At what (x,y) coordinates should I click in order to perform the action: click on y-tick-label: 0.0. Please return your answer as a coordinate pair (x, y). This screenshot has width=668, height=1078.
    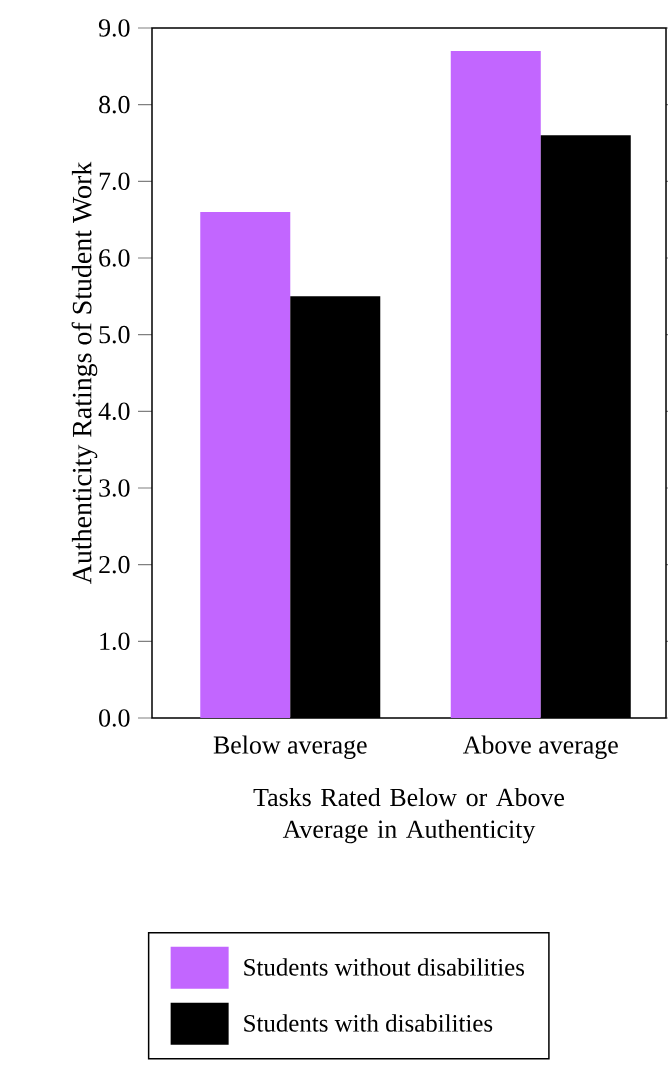
    Looking at the image, I should click on (114, 718).